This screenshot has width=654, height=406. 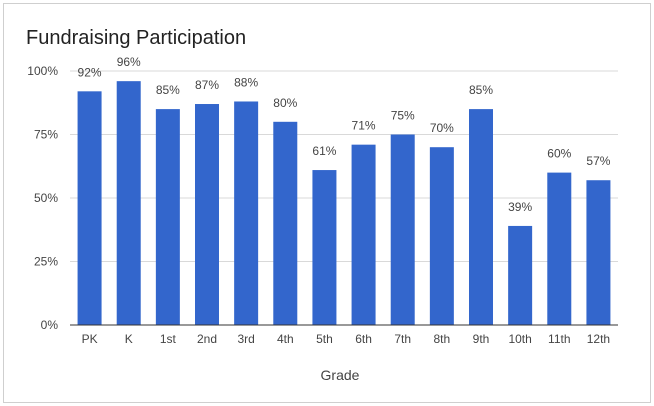 I want to click on x-tick-label: 7th, so click(x=402, y=339).